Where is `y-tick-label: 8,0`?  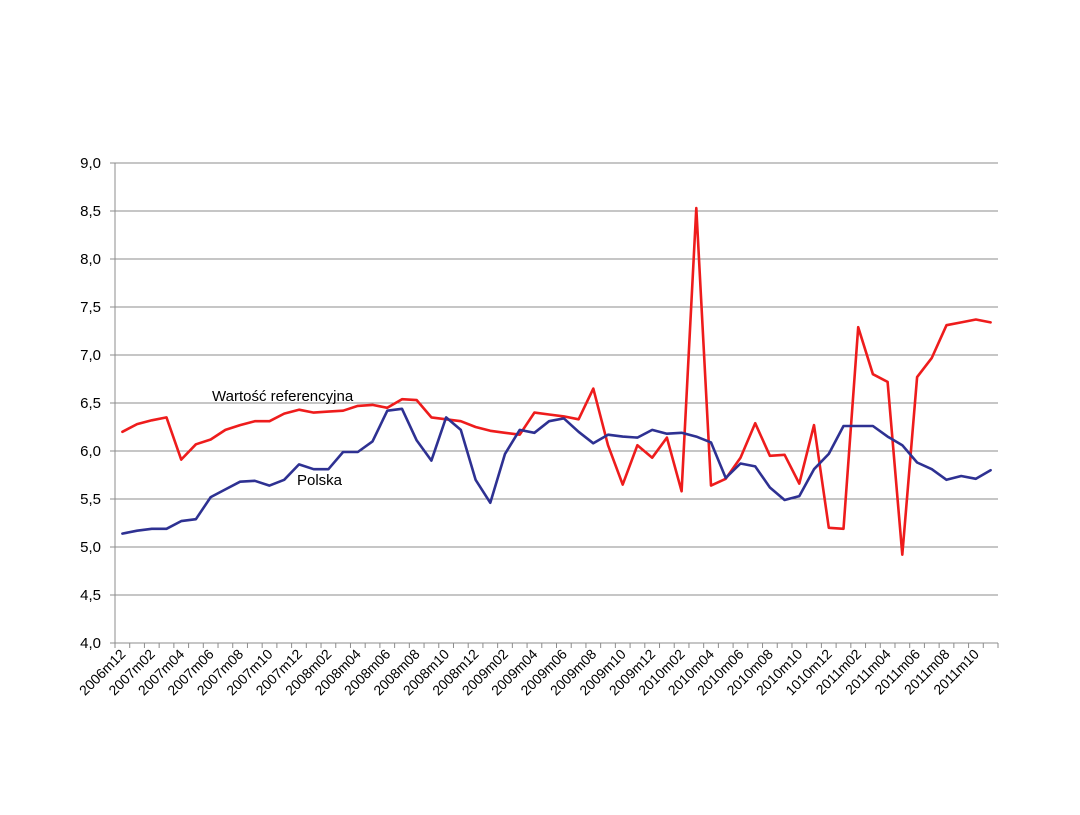
y-tick-label: 8,0 is located at coordinates (90, 259).